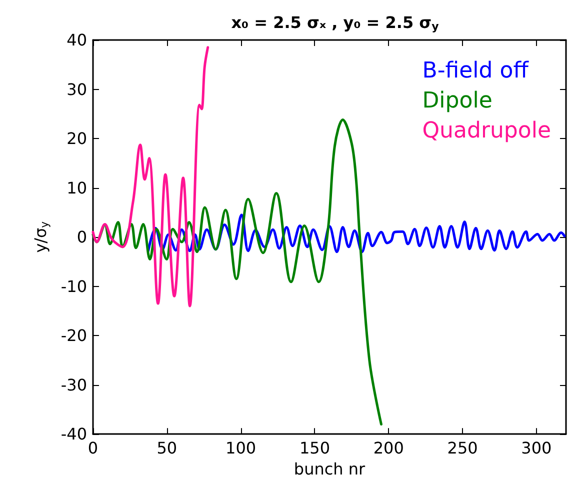  Describe the element at coordinates (76, 188) in the screenshot. I see `y-tick-label: 10` at that location.